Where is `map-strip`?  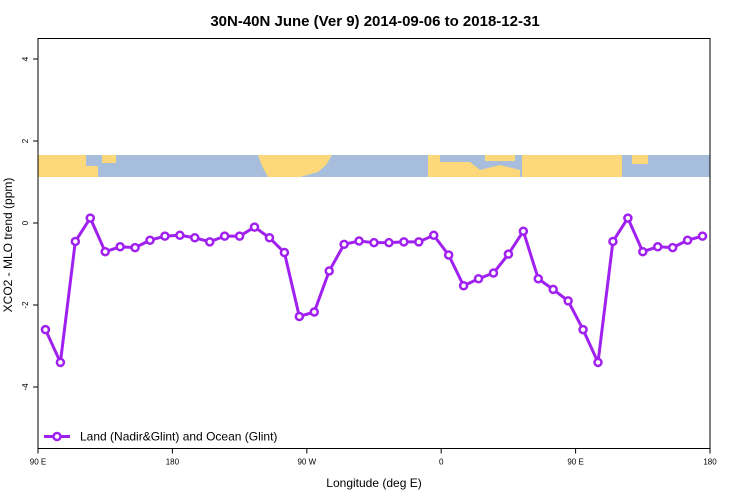
map-strip is located at coordinates (374, 166).